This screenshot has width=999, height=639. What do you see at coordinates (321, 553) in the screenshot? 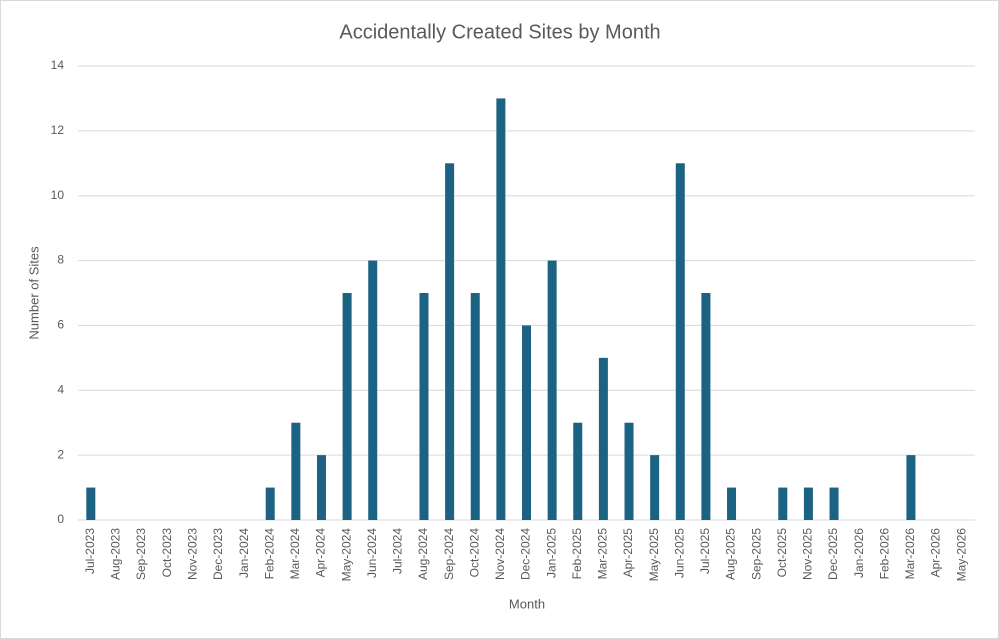
I see `x-tick-label: Apr-2024` at bounding box center [321, 553].